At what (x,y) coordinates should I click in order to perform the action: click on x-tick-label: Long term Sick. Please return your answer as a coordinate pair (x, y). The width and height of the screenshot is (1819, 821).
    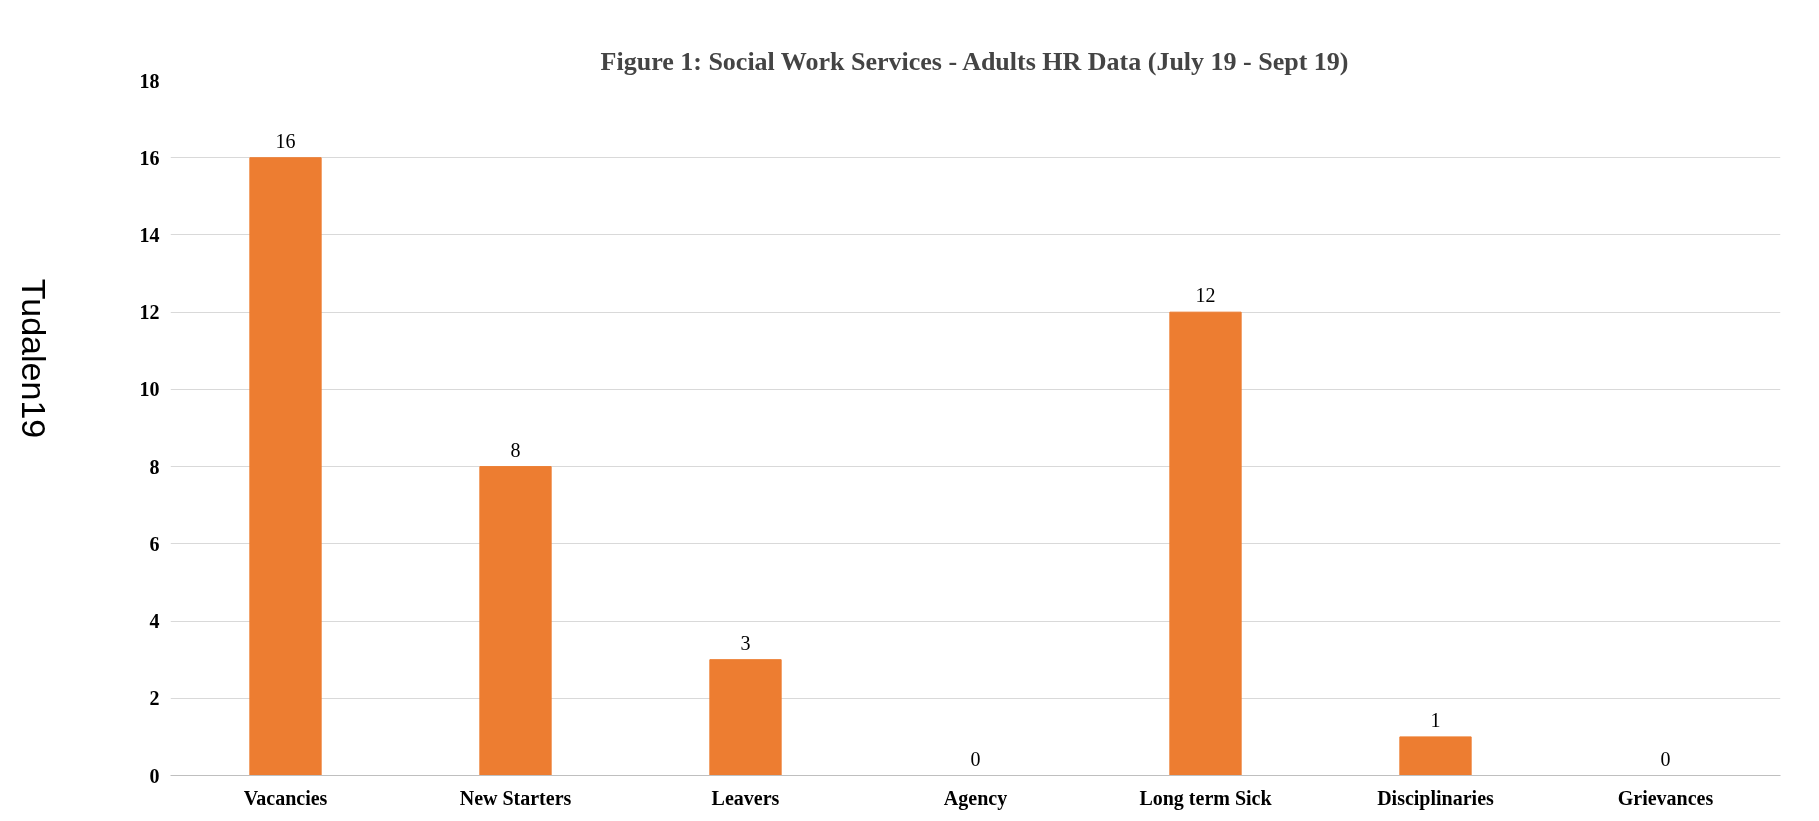
    Looking at the image, I should click on (1206, 798).